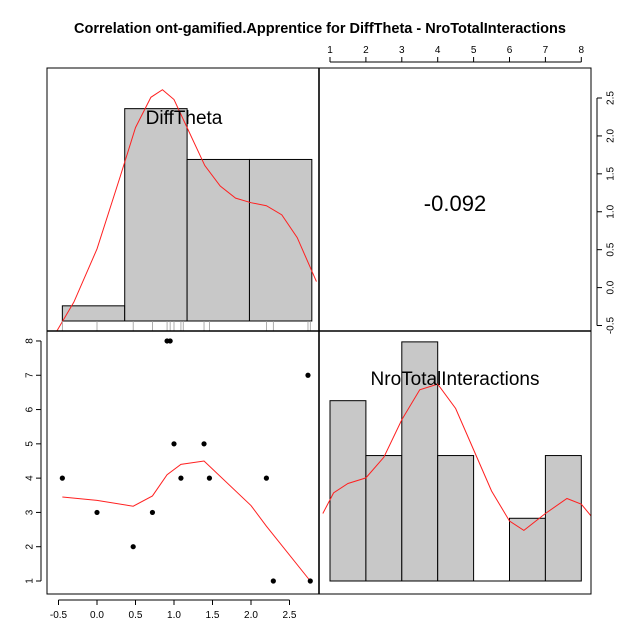 Image resolution: width=640 pixels, height=640 pixels. Describe the element at coordinates (402, 50) in the screenshot. I see `top-tick-label: 3` at that location.